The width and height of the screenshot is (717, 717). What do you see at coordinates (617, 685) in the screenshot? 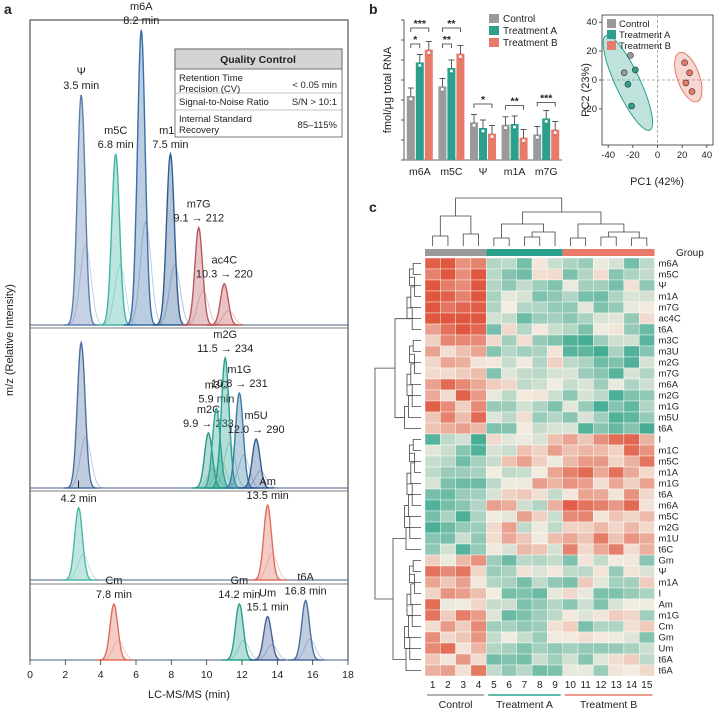
I see `heatmap-column-label: 13` at bounding box center [617, 685].